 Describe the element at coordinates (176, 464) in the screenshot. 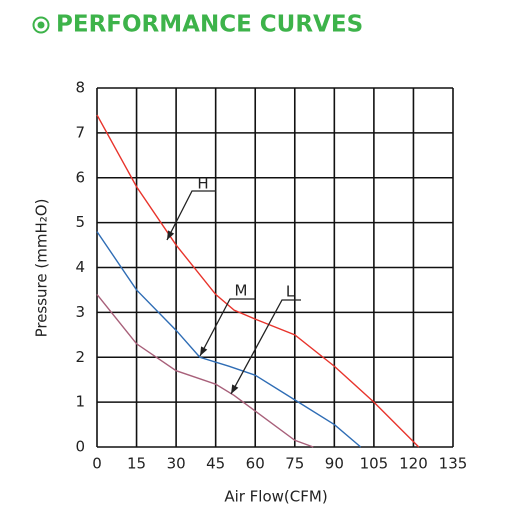

I see `x-tick-label: 30` at that location.